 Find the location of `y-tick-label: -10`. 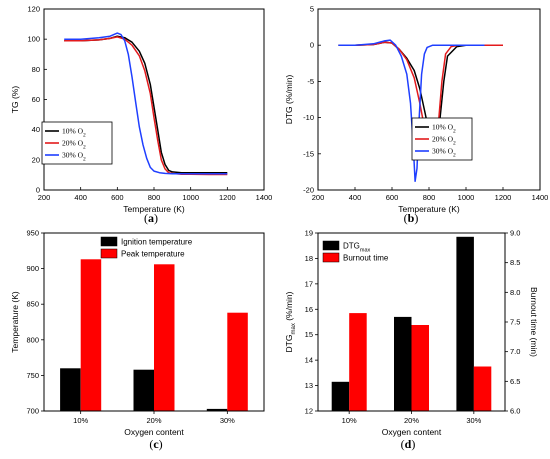

y-tick-label: -10 is located at coordinates (308, 117).